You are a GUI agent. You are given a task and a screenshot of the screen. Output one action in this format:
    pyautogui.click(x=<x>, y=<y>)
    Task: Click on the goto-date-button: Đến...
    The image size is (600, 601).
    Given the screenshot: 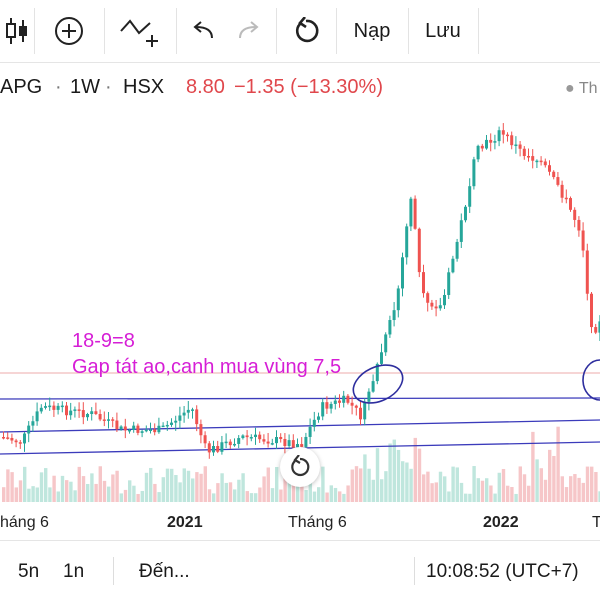 What is the action you would take?
    pyautogui.click(x=164, y=571)
    